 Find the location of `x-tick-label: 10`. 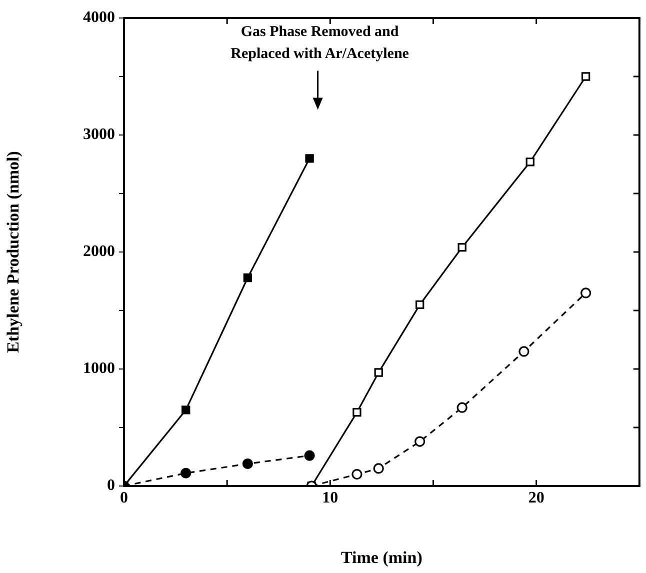

x-tick-label: 10 is located at coordinates (330, 498).